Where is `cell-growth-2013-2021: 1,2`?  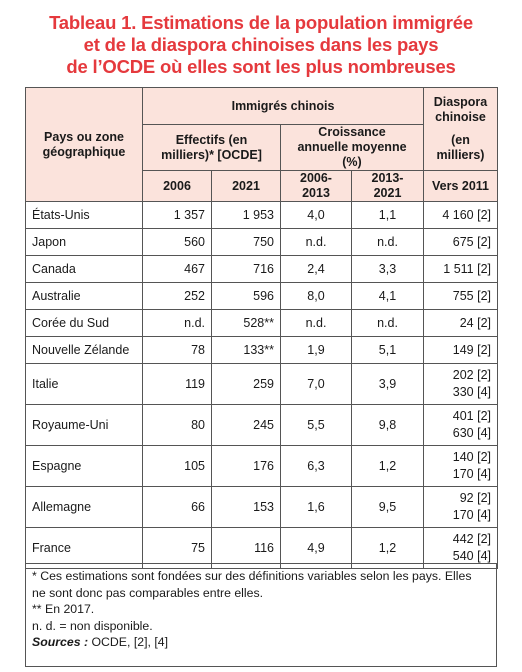 cell-growth-2013-2021: 1,2 is located at coordinates (387, 466).